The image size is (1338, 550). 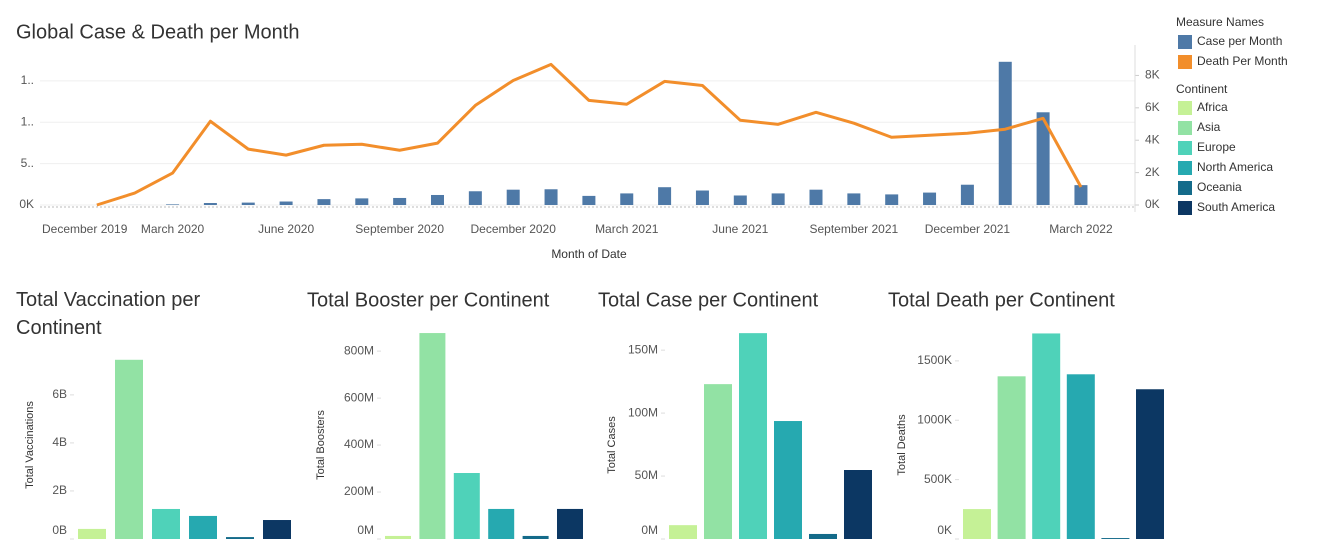 I want to click on y2-tick-label: 4K, so click(x=1152, y=139).